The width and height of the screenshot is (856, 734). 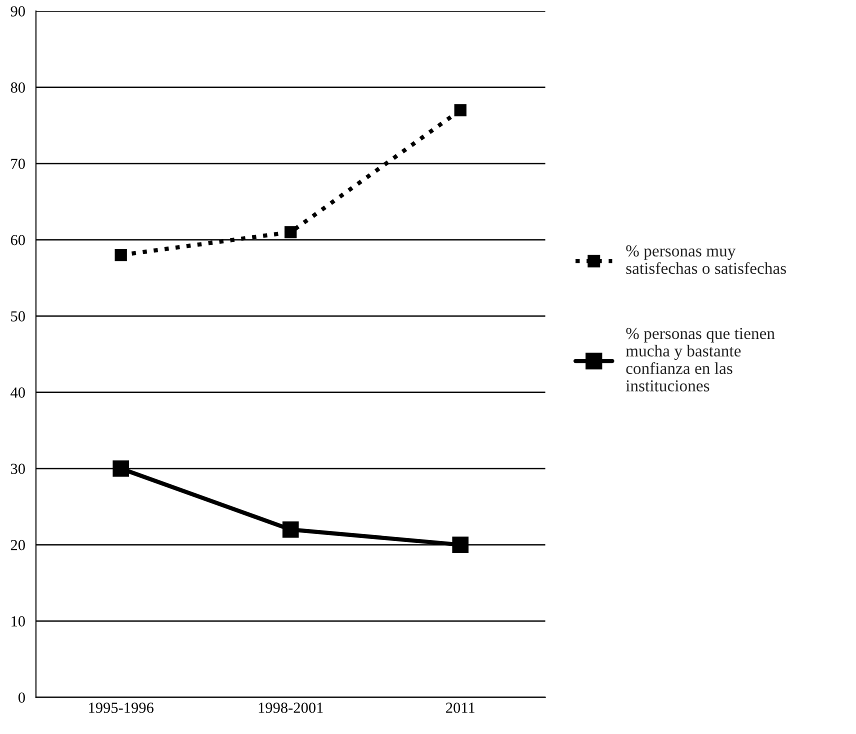 I want to click on legend-label: % personas que tienen mucha y bastante confianza en las instituciones, so click(x=700, y=360).